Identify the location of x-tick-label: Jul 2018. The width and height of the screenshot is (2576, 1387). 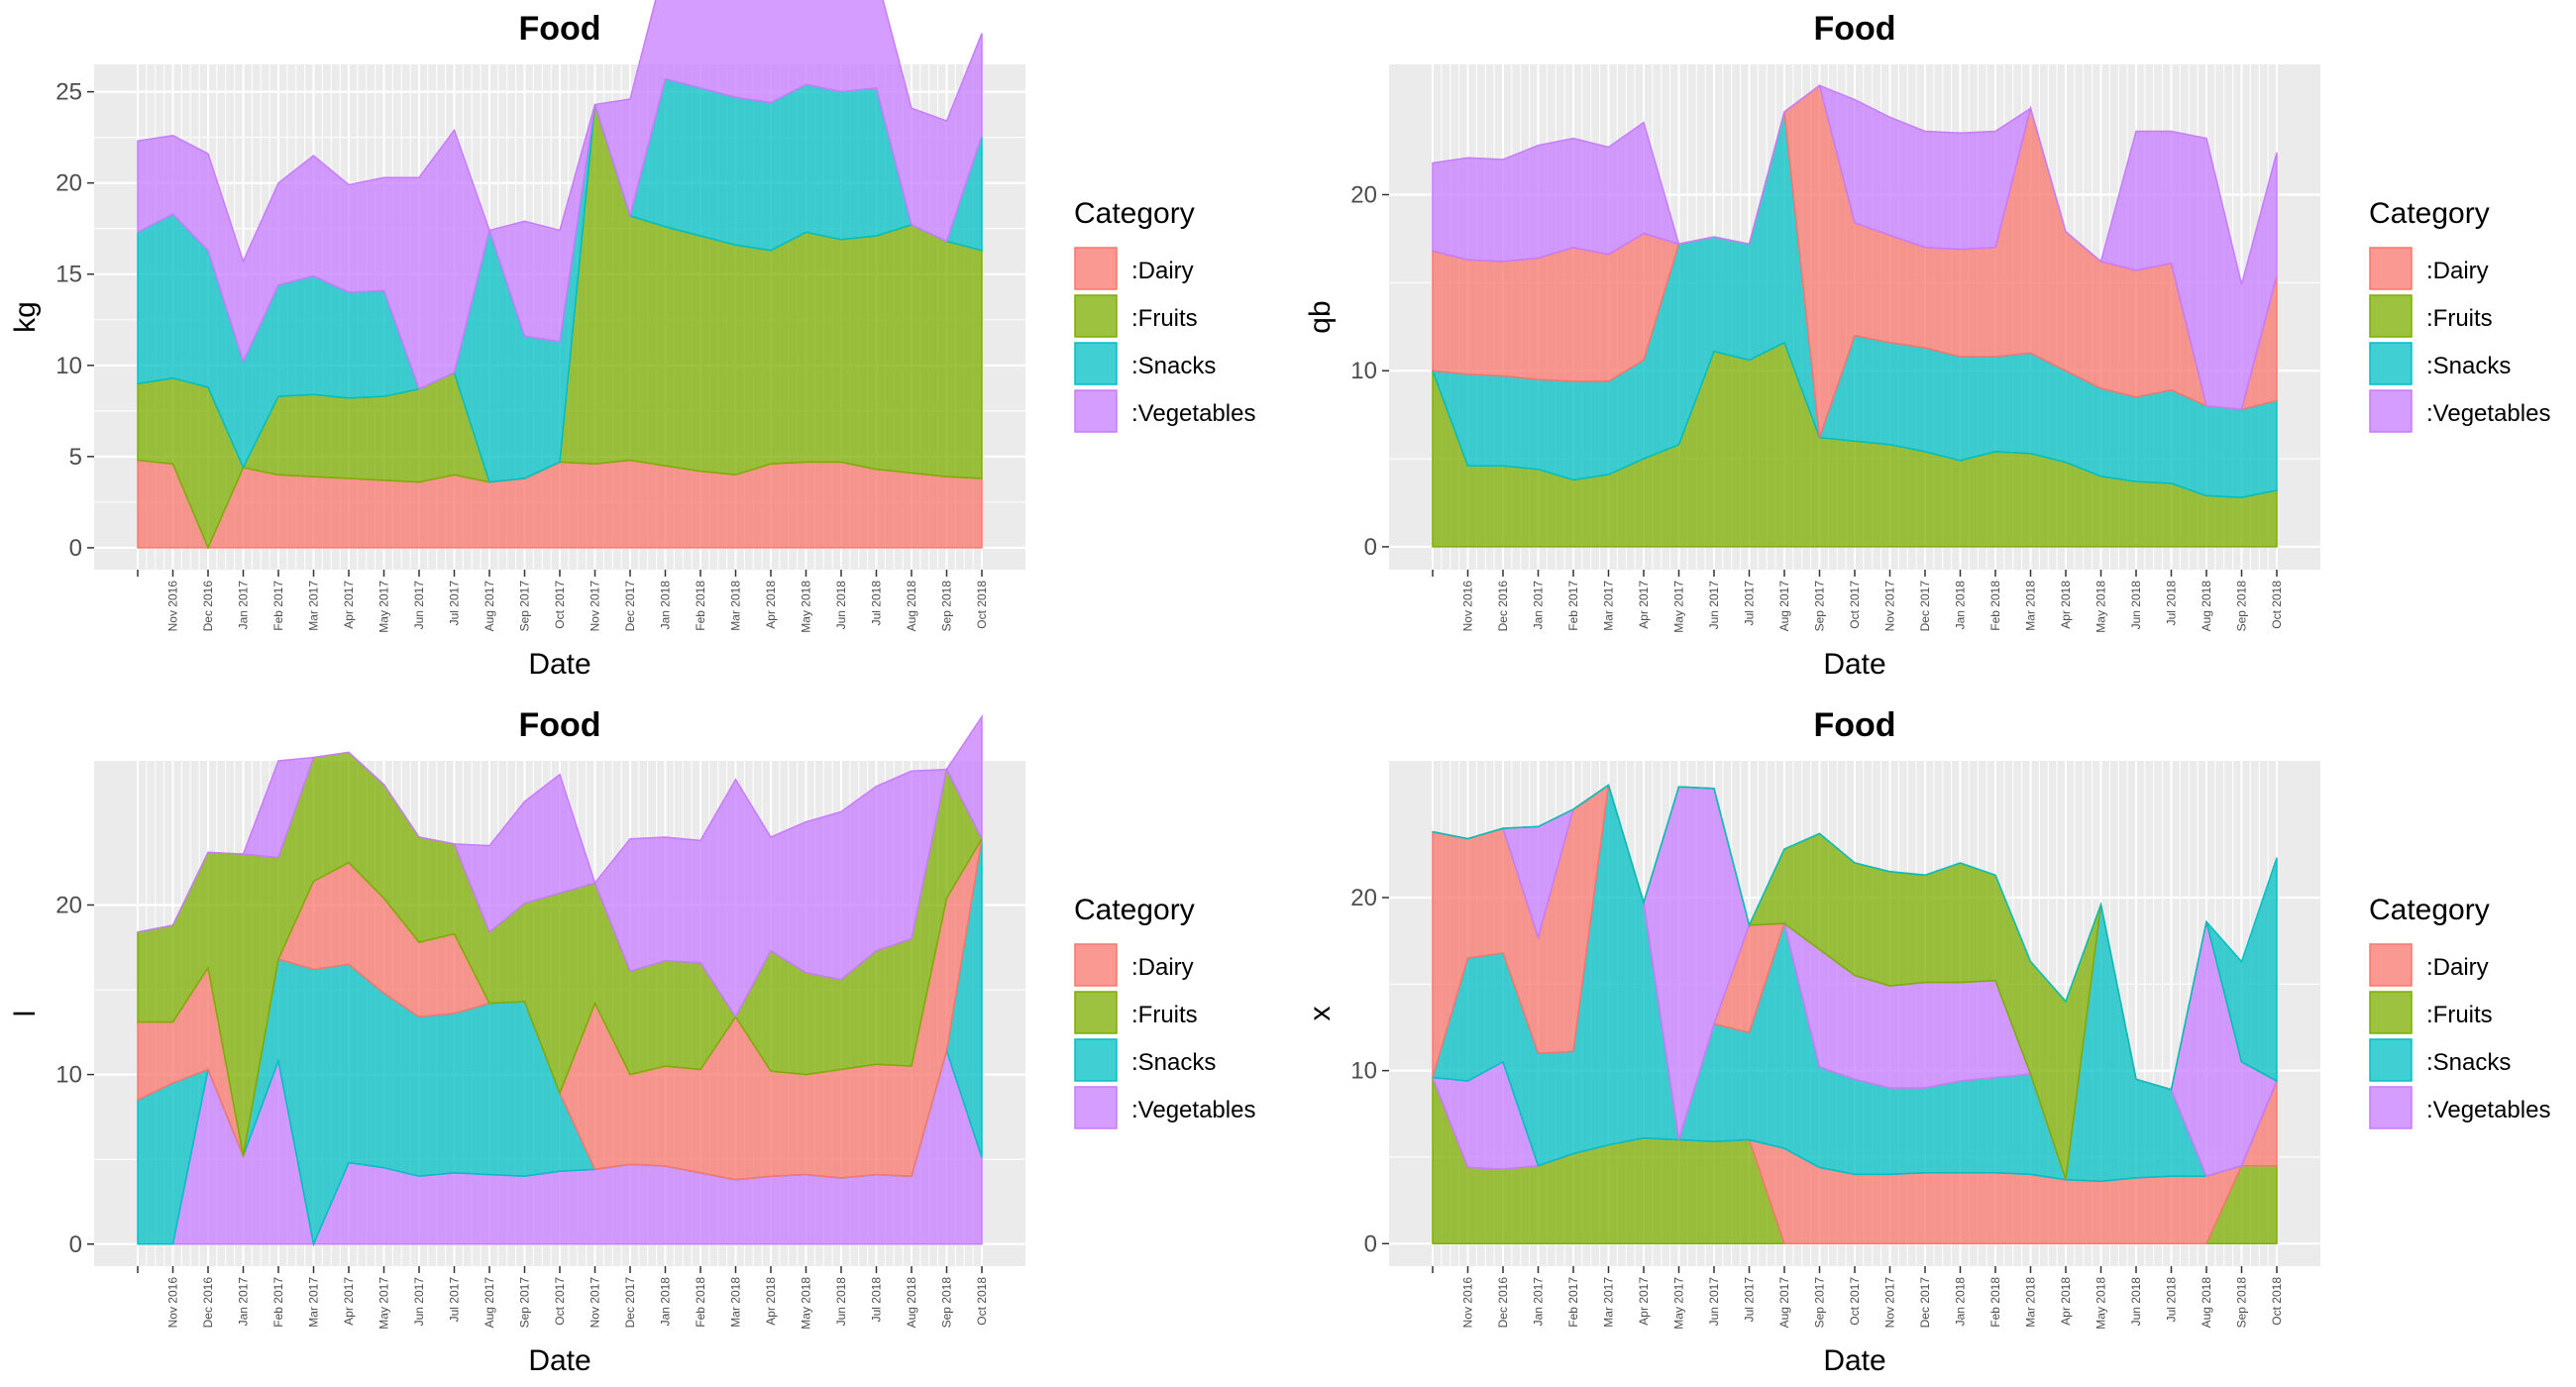
(2172, 603).